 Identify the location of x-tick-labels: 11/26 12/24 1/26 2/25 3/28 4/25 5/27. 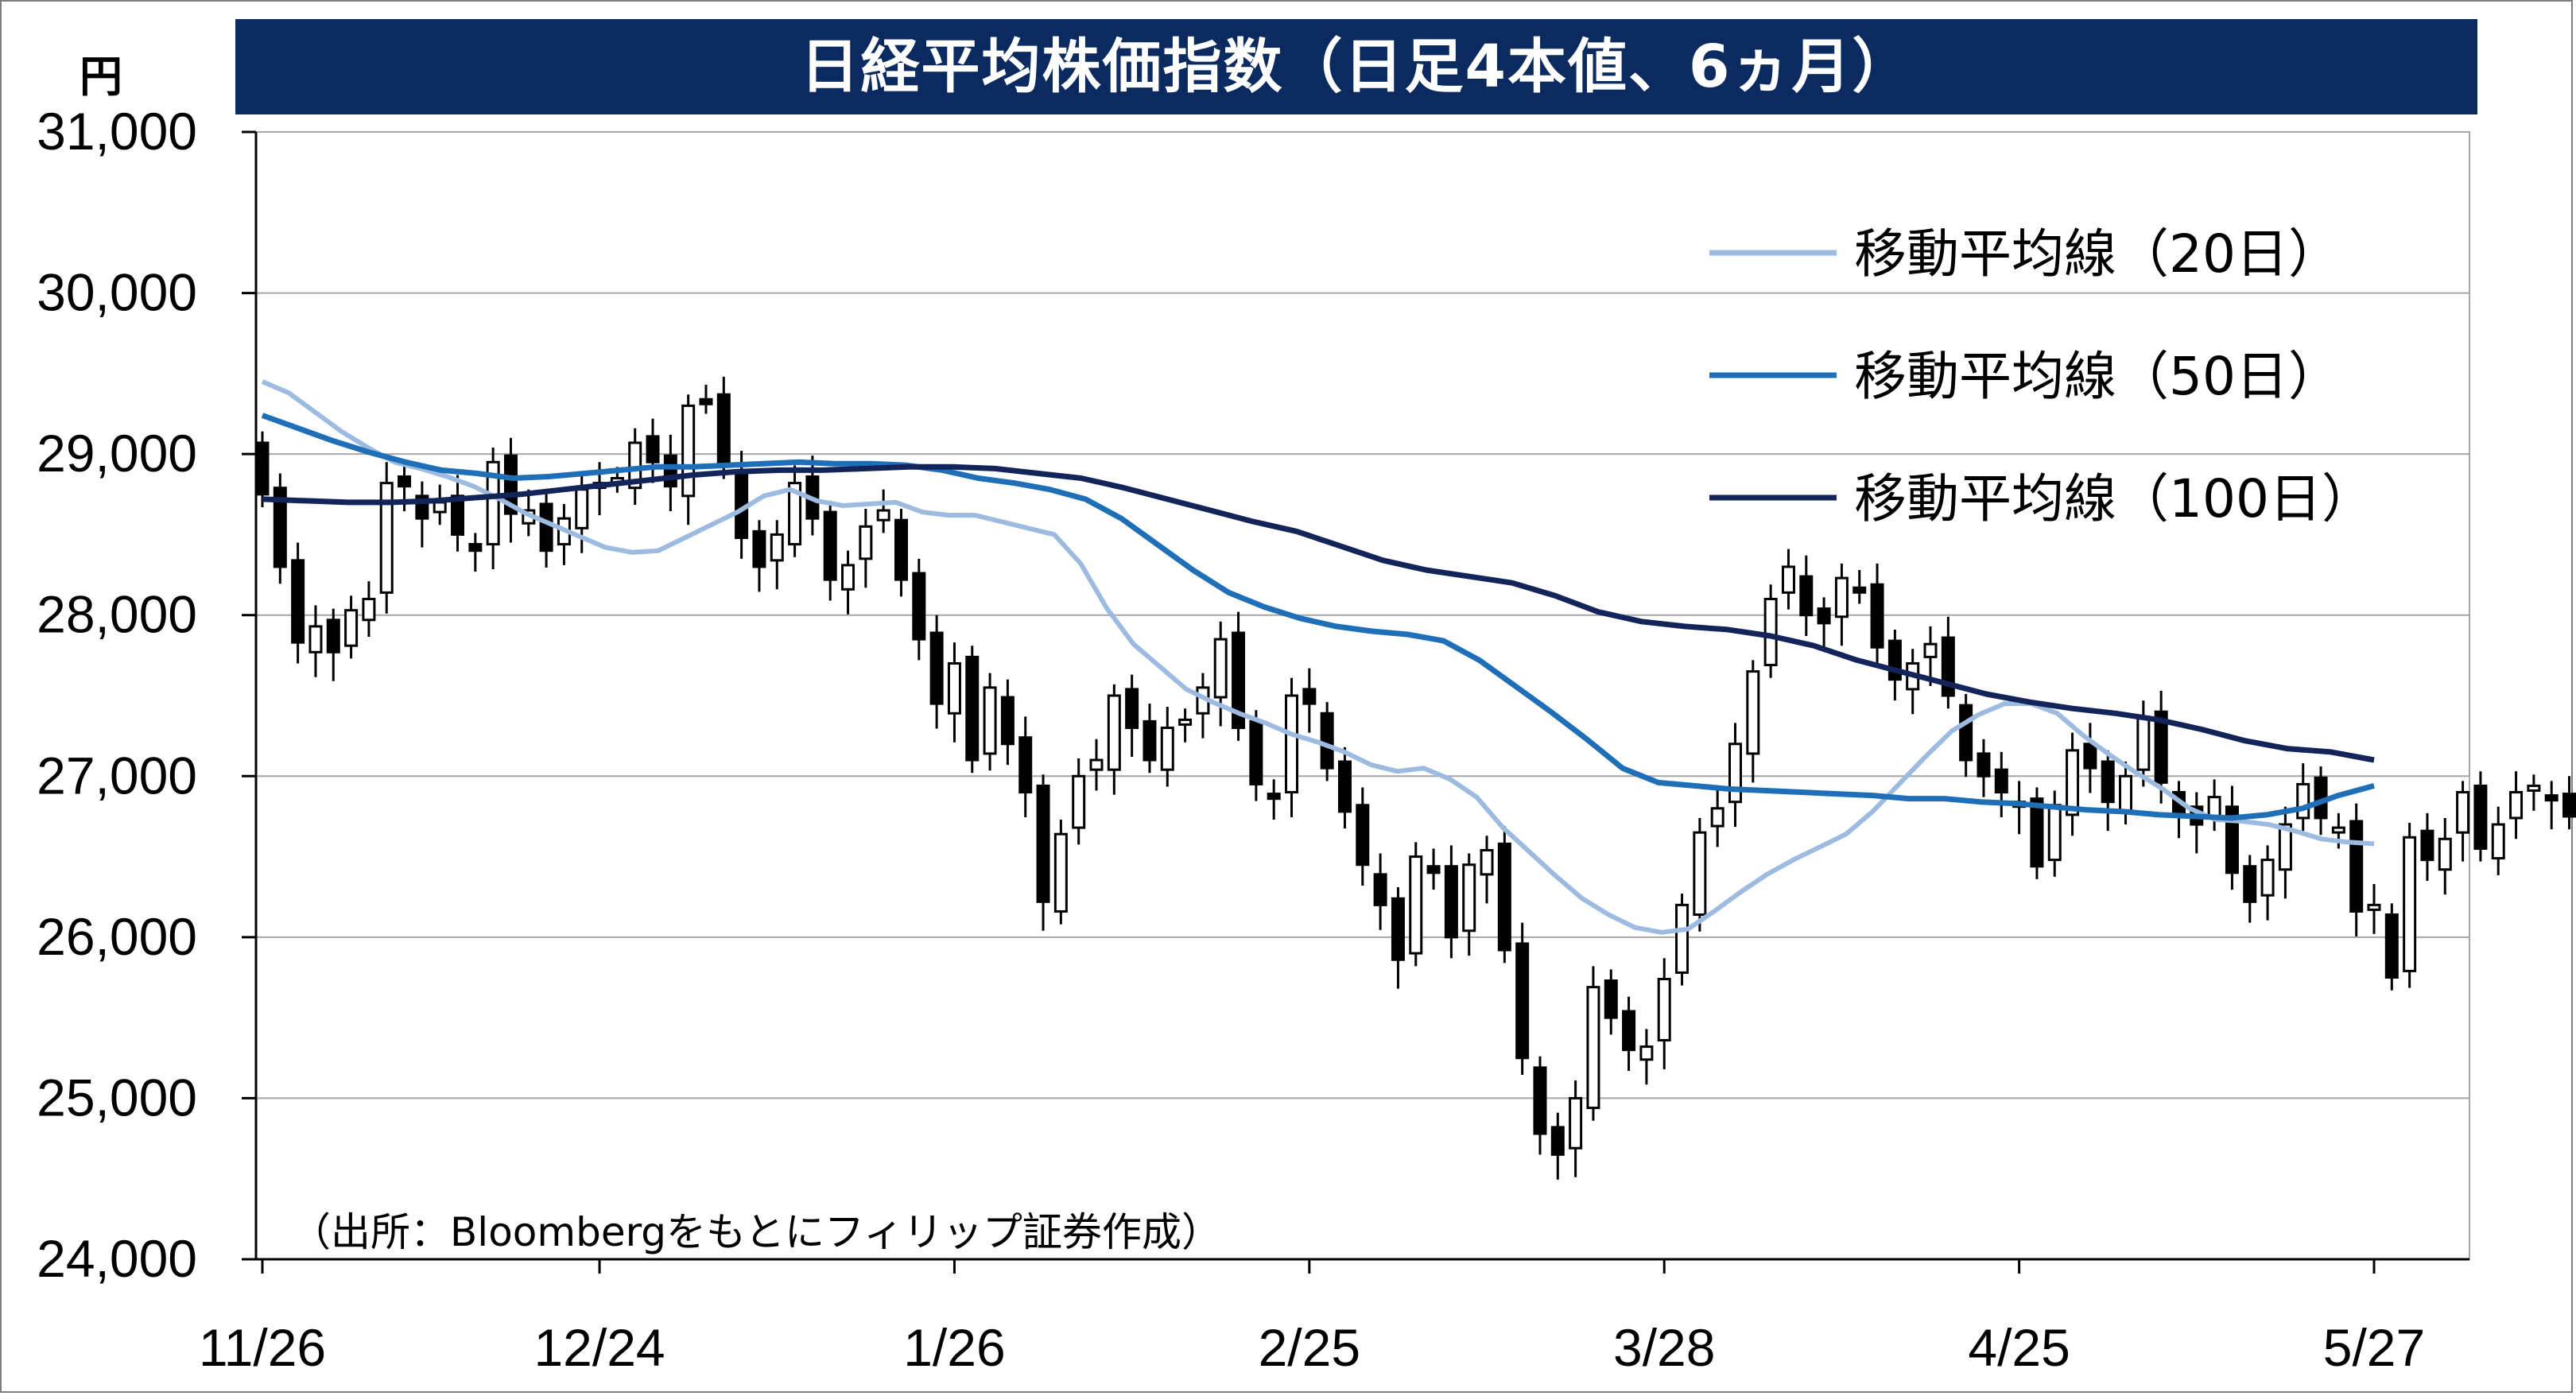
(1312, 1347).